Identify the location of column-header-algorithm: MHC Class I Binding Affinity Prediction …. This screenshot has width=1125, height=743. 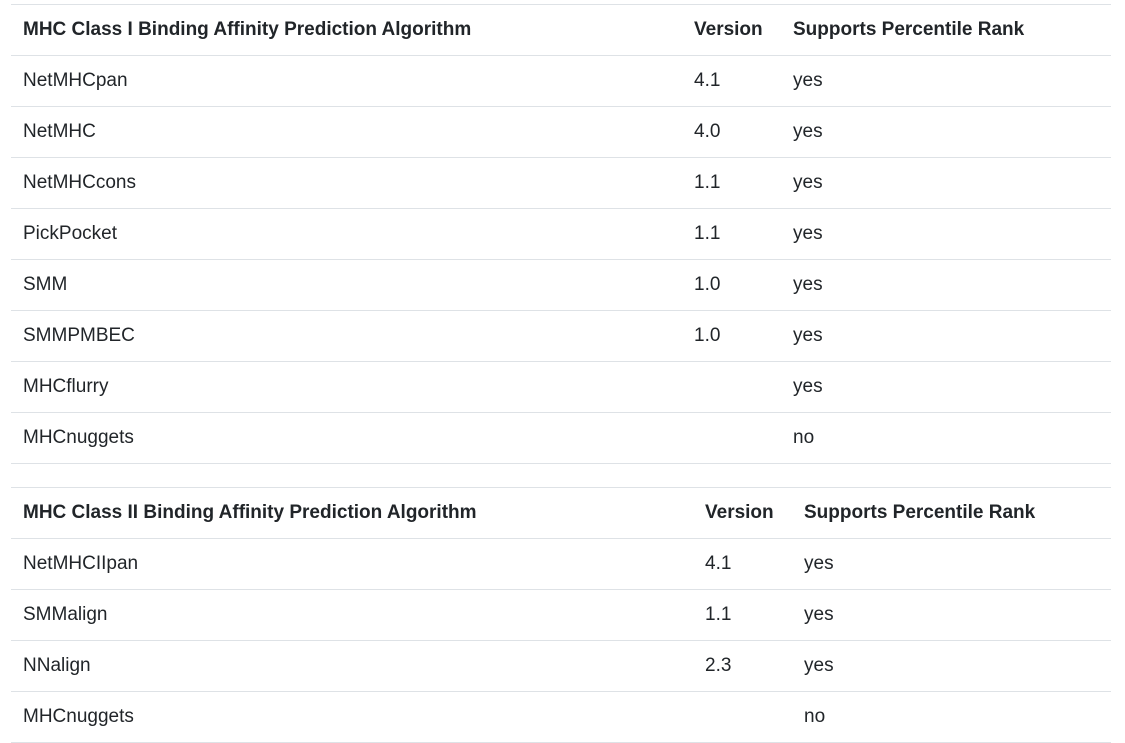
(346, 30).